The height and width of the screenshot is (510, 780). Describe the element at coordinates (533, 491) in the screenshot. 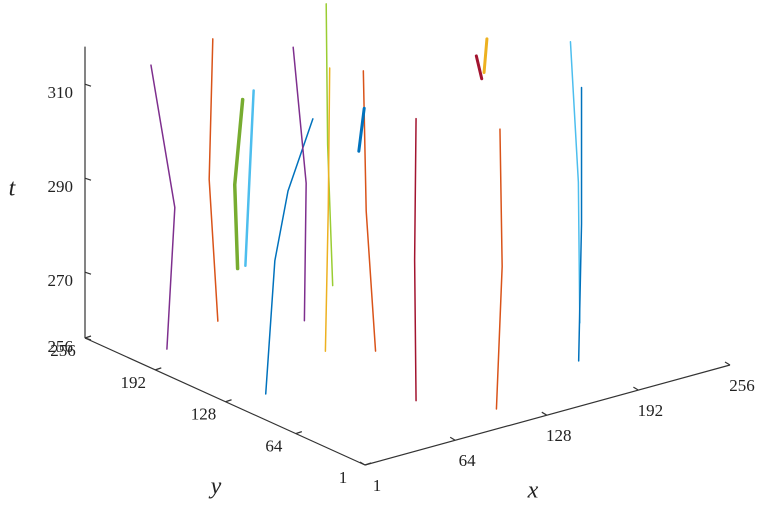

I see `x-axis-label: x` at that location.